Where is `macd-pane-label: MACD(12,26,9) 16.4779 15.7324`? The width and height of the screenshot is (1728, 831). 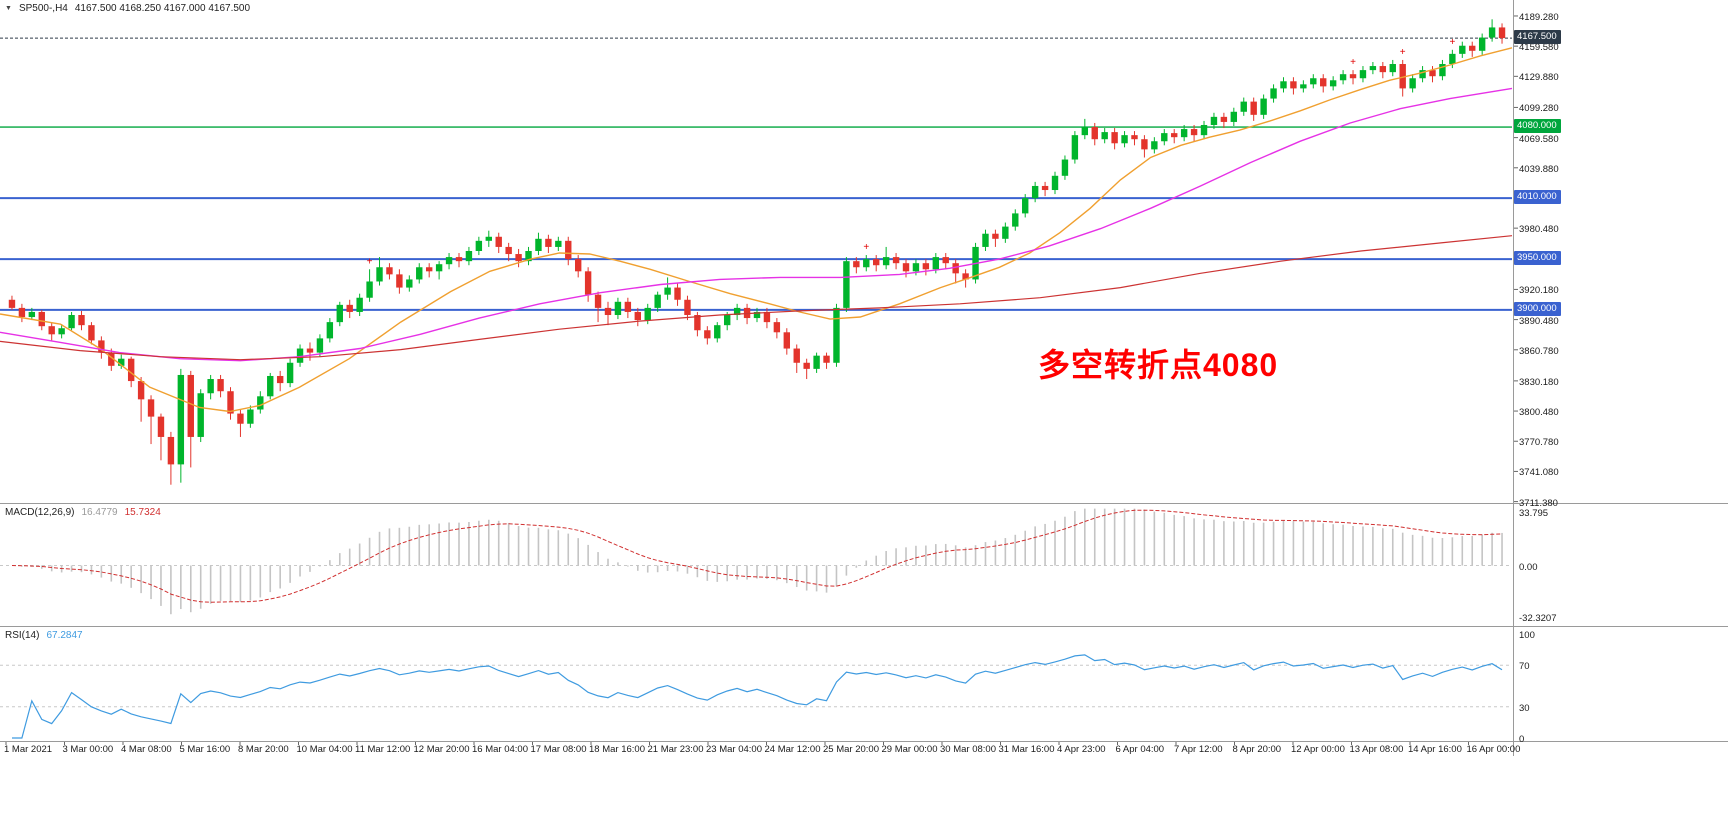 macd-pane-label: MACD(12,26,9) 16.4779 15.7324 is located at coordinates (83, 512).